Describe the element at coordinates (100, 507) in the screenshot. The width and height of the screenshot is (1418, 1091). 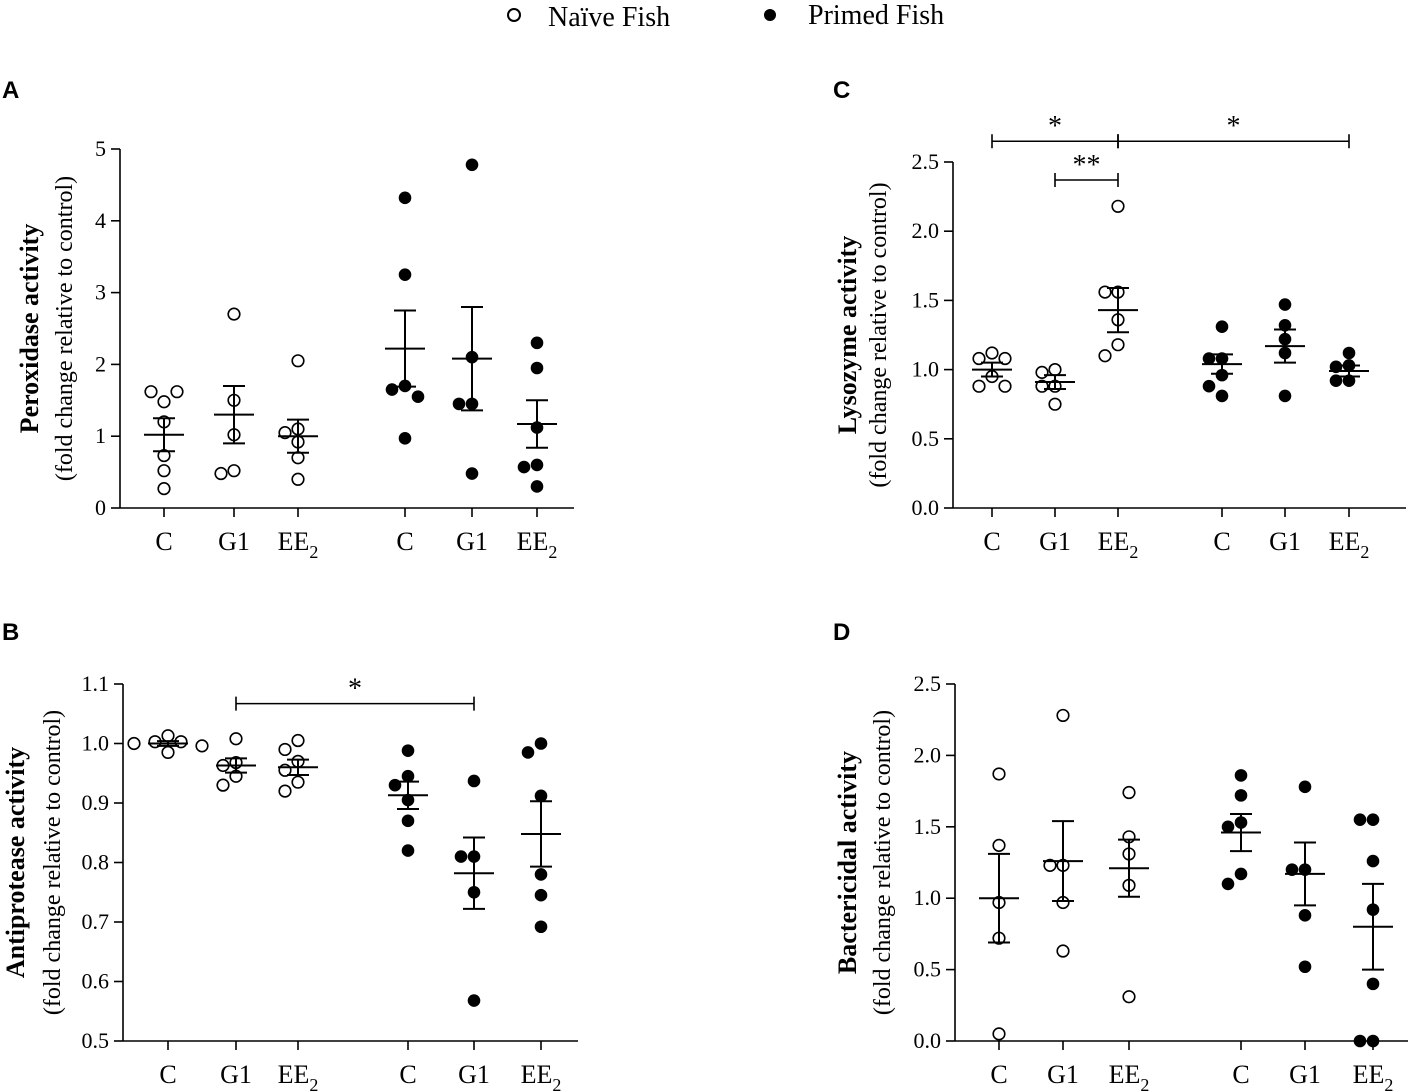
I see `y-tick-label: 0` at that location.